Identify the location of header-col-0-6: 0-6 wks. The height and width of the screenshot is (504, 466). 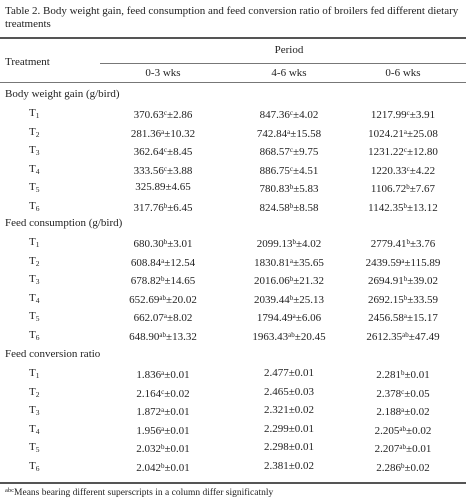
(403, 73).